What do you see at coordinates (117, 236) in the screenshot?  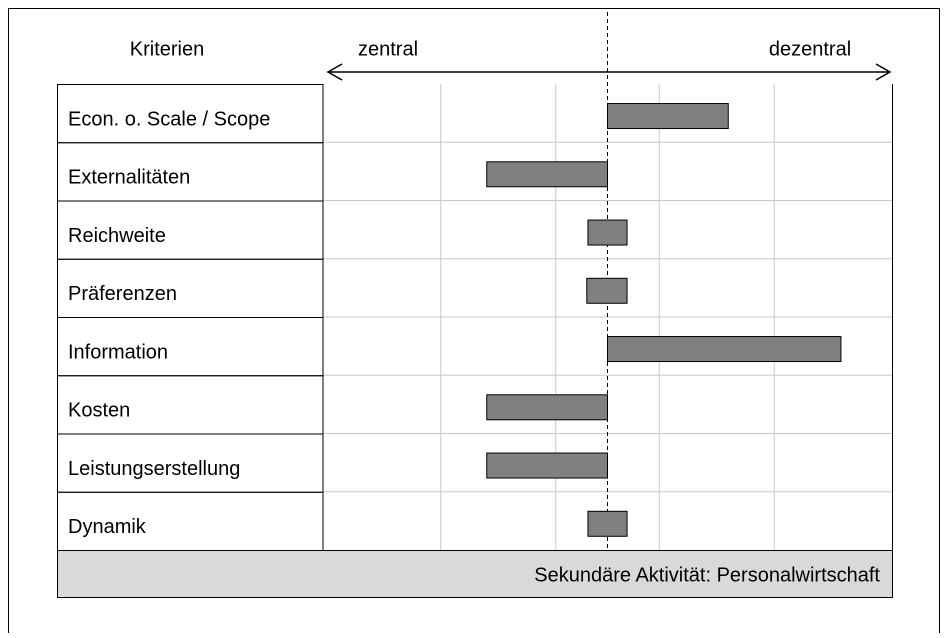 I see `category-label: Reichweite` at bounding box center [117, 236].